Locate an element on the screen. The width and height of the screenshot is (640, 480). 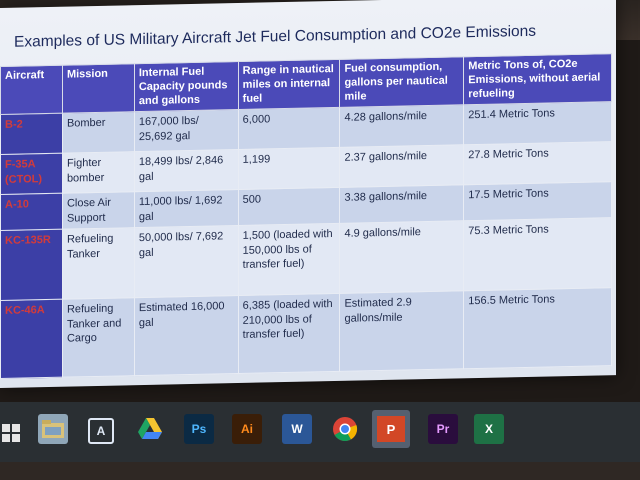
excel-icon: X is located at coordinates (489, 429).